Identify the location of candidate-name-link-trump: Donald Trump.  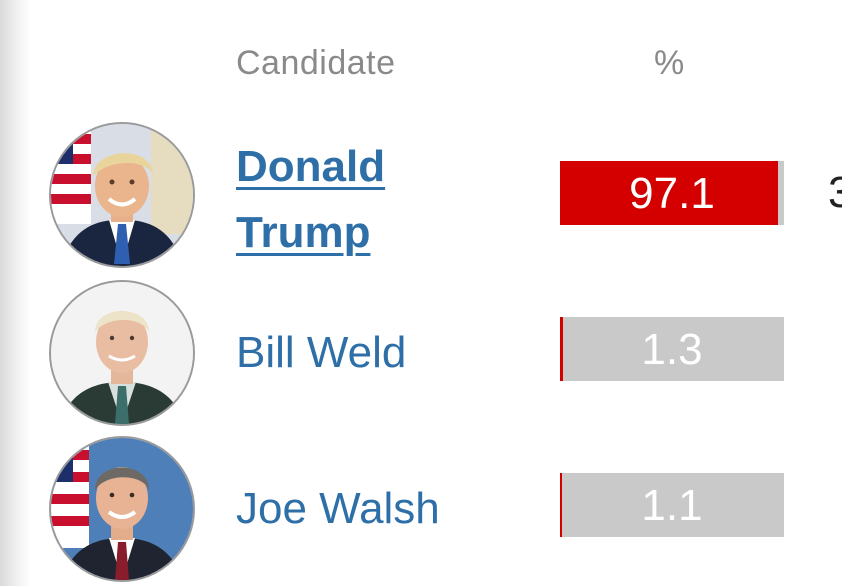
(310, 200).